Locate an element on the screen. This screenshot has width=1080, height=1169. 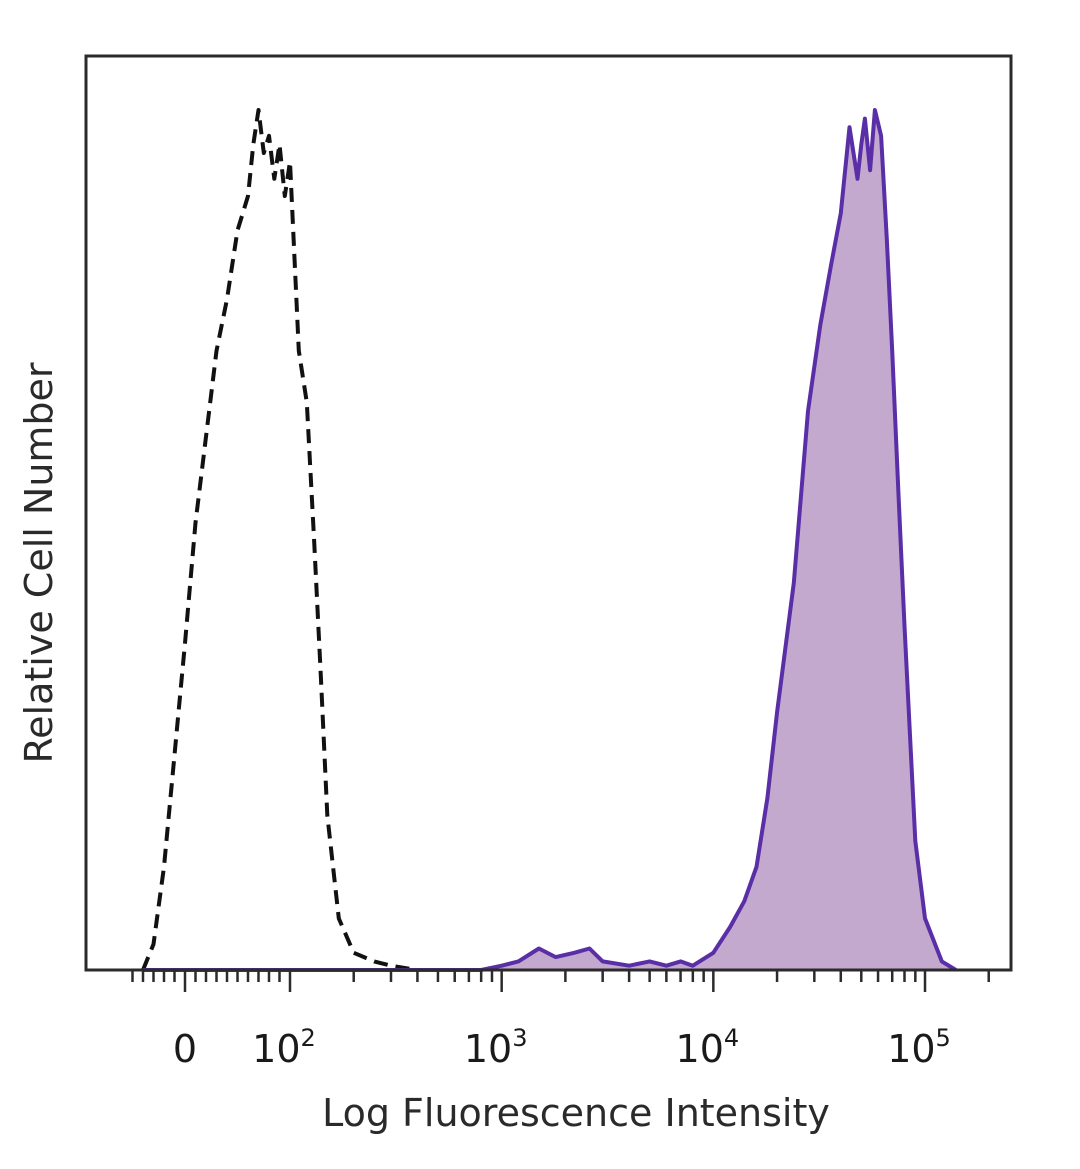
x-tick-label-1: 102 is located at coordinates (284, 1047).